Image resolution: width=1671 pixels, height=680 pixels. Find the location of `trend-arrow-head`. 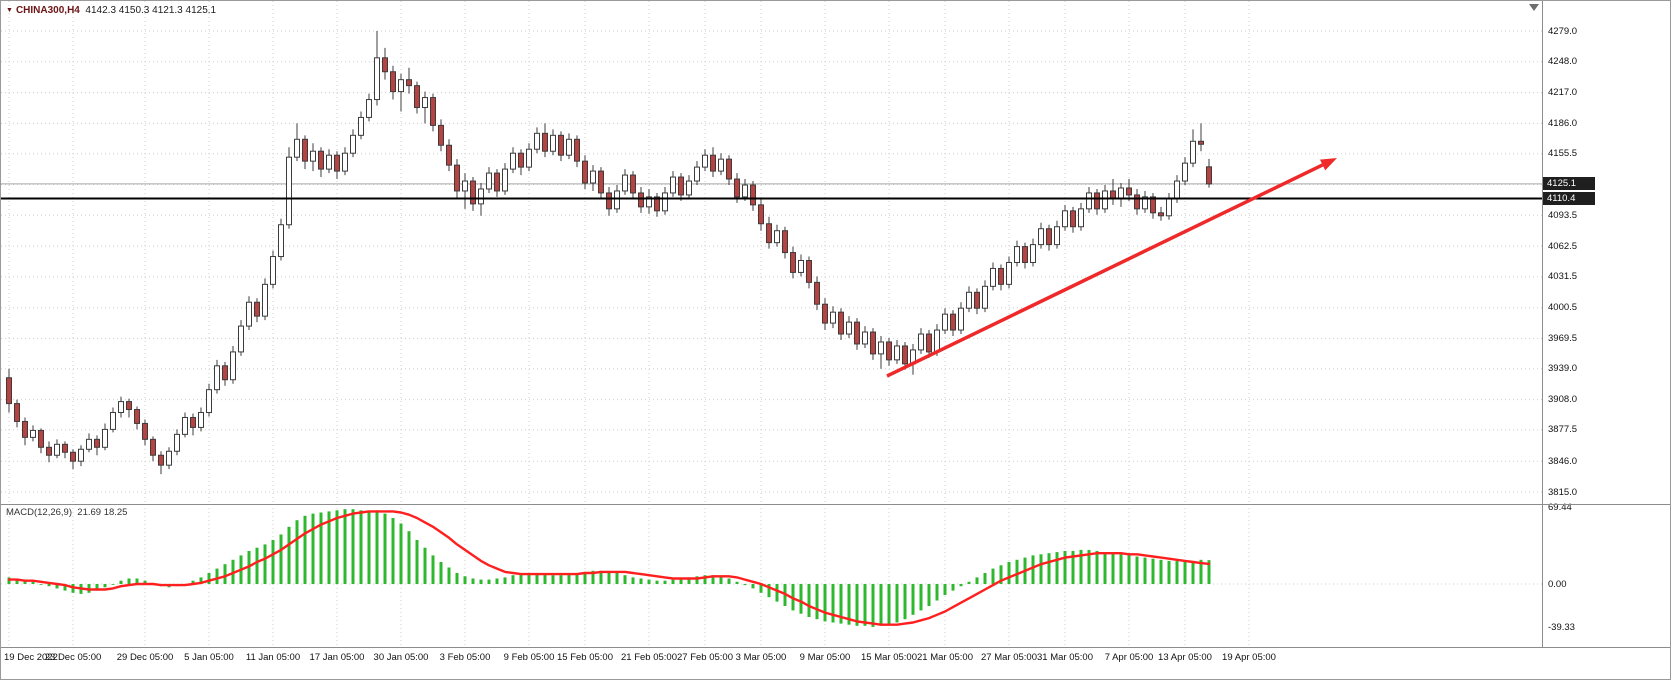

trend-arrow-head is located at coordinates (1328, 164).